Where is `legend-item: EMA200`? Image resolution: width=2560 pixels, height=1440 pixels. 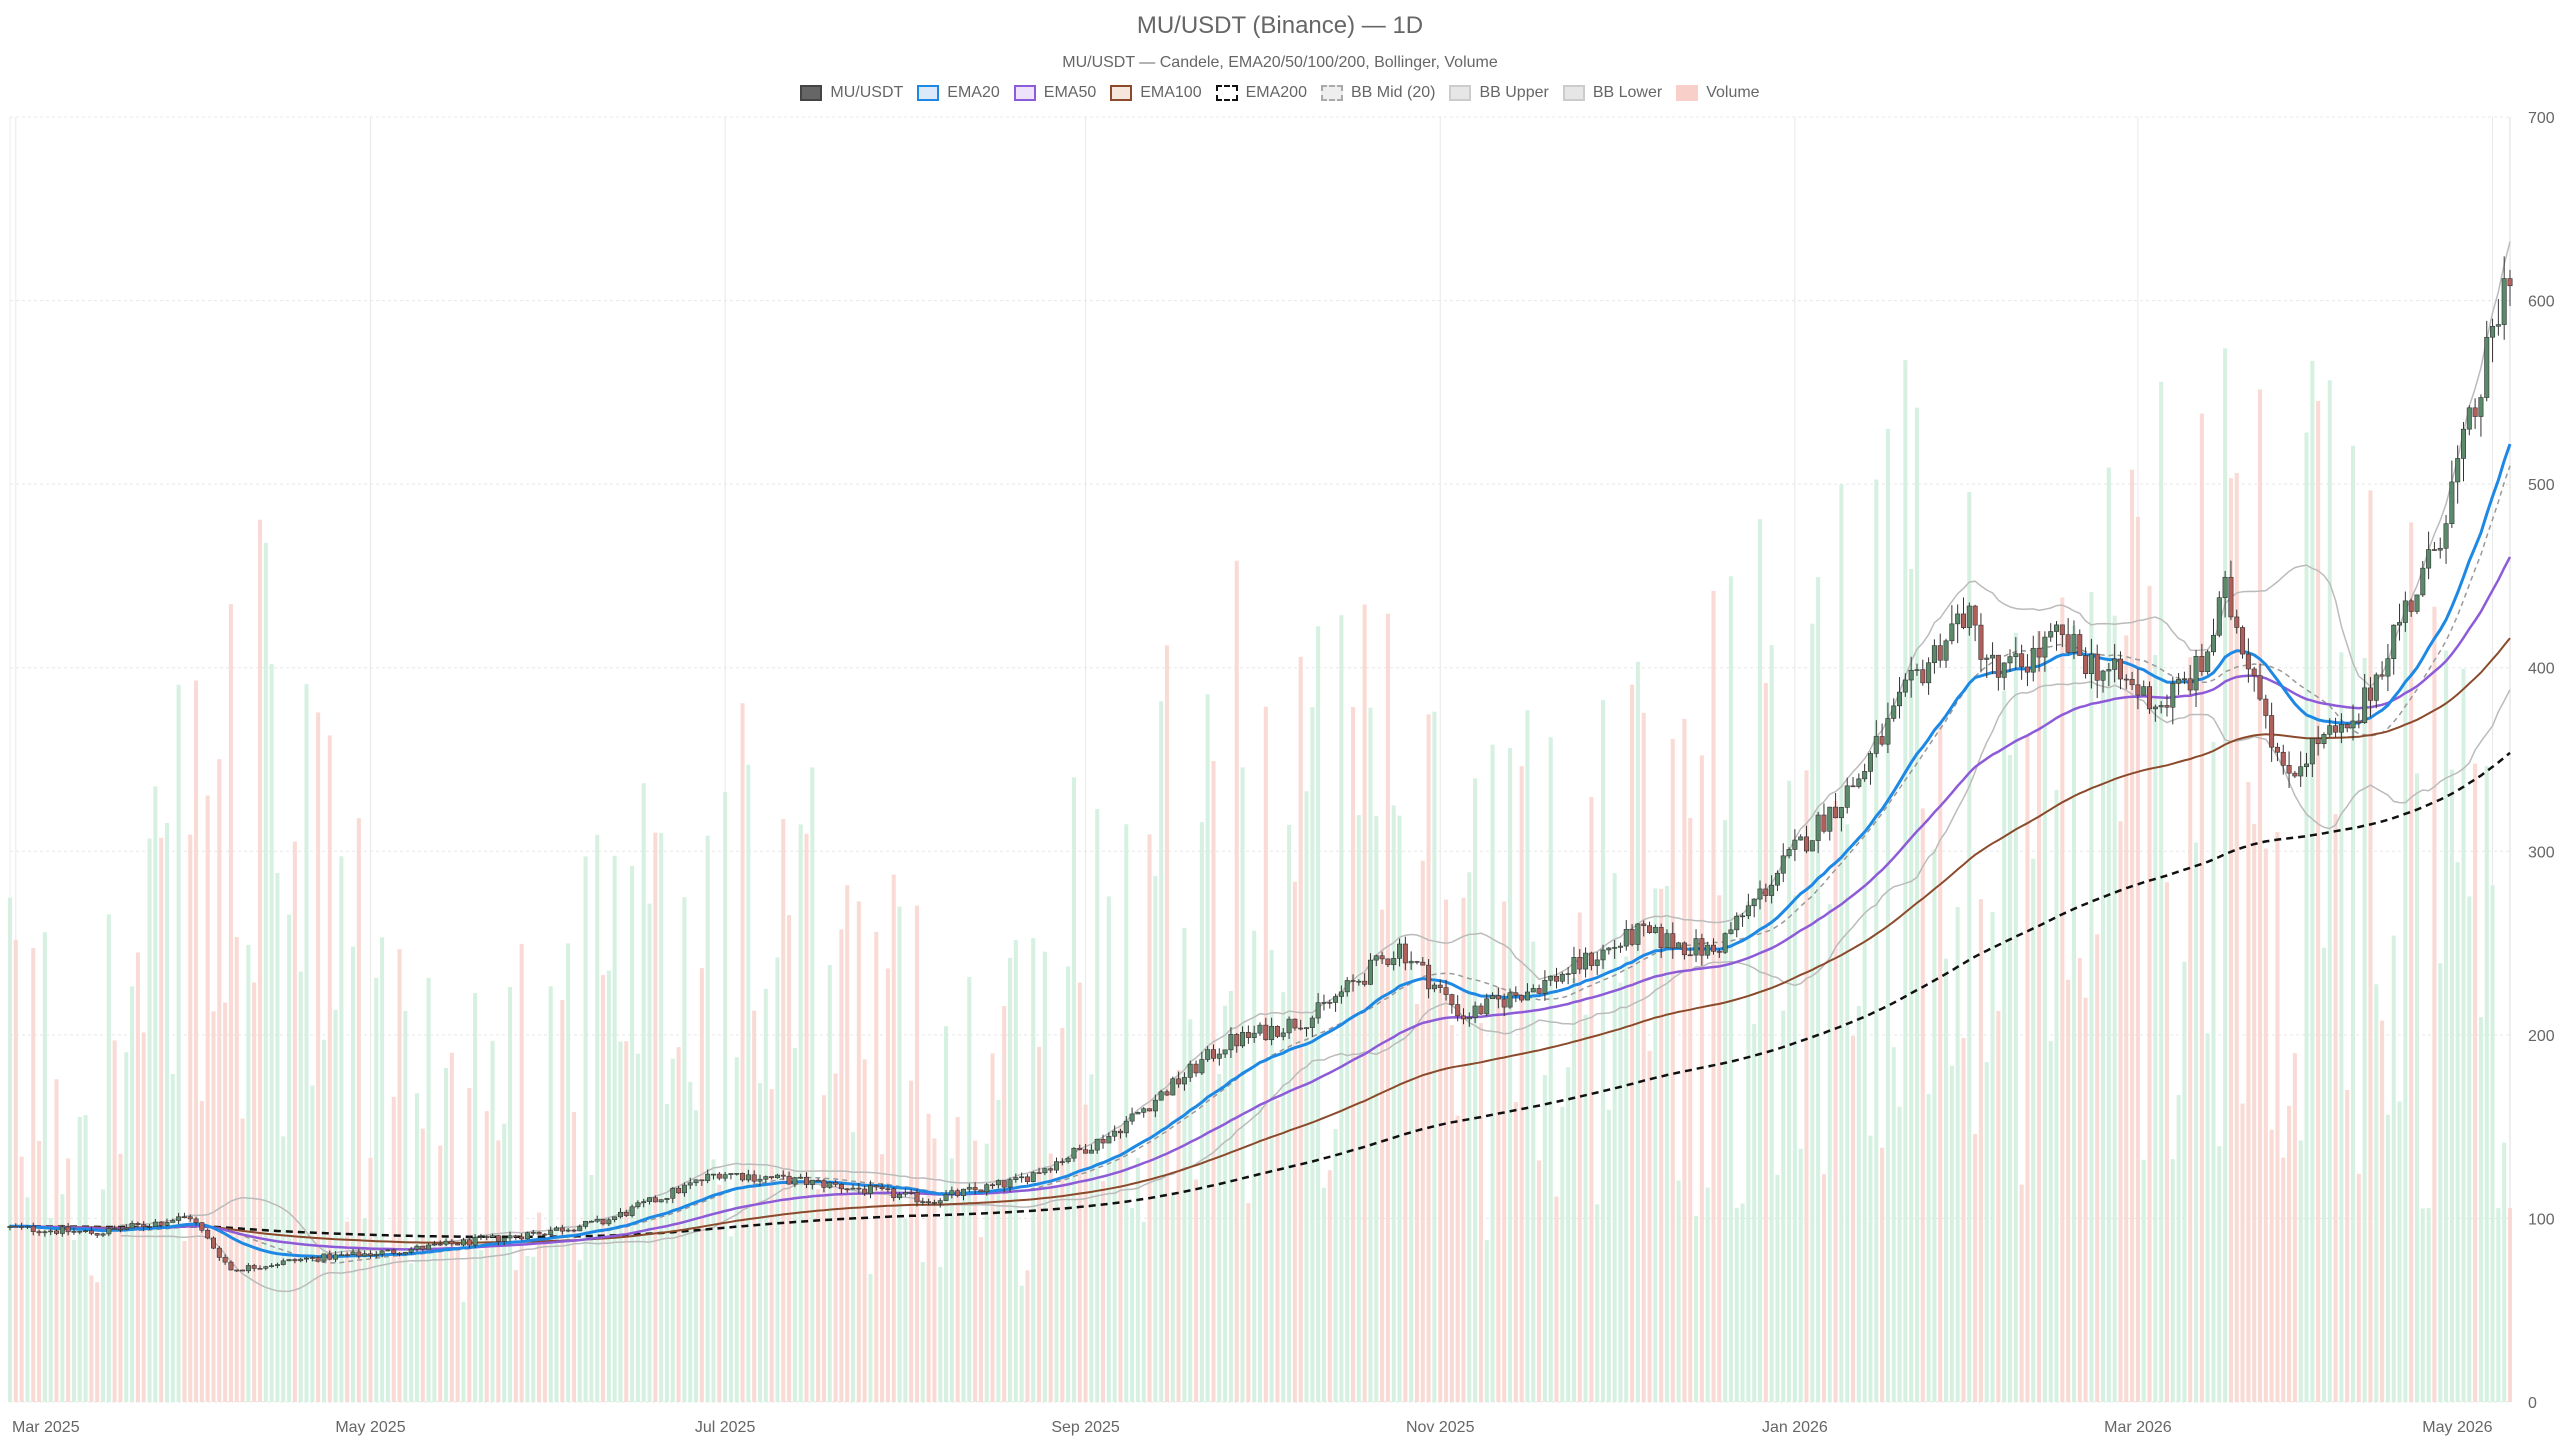
legend-item: EMA200 is located at coordinates (1261, 93).